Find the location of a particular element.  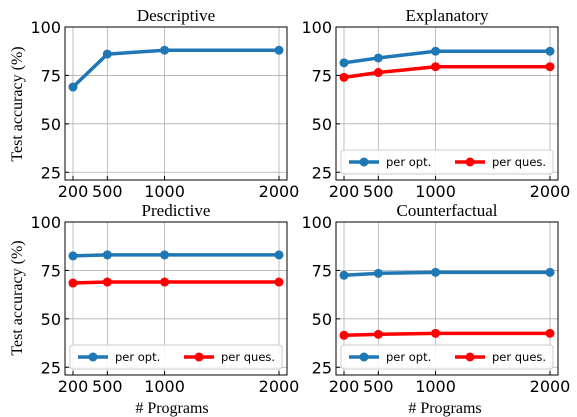

panel-title: Explanatory is located at coordinates (447, 15).